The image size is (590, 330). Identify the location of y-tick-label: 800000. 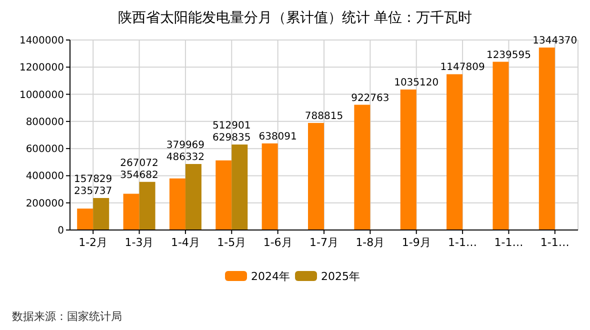
(45, 122).